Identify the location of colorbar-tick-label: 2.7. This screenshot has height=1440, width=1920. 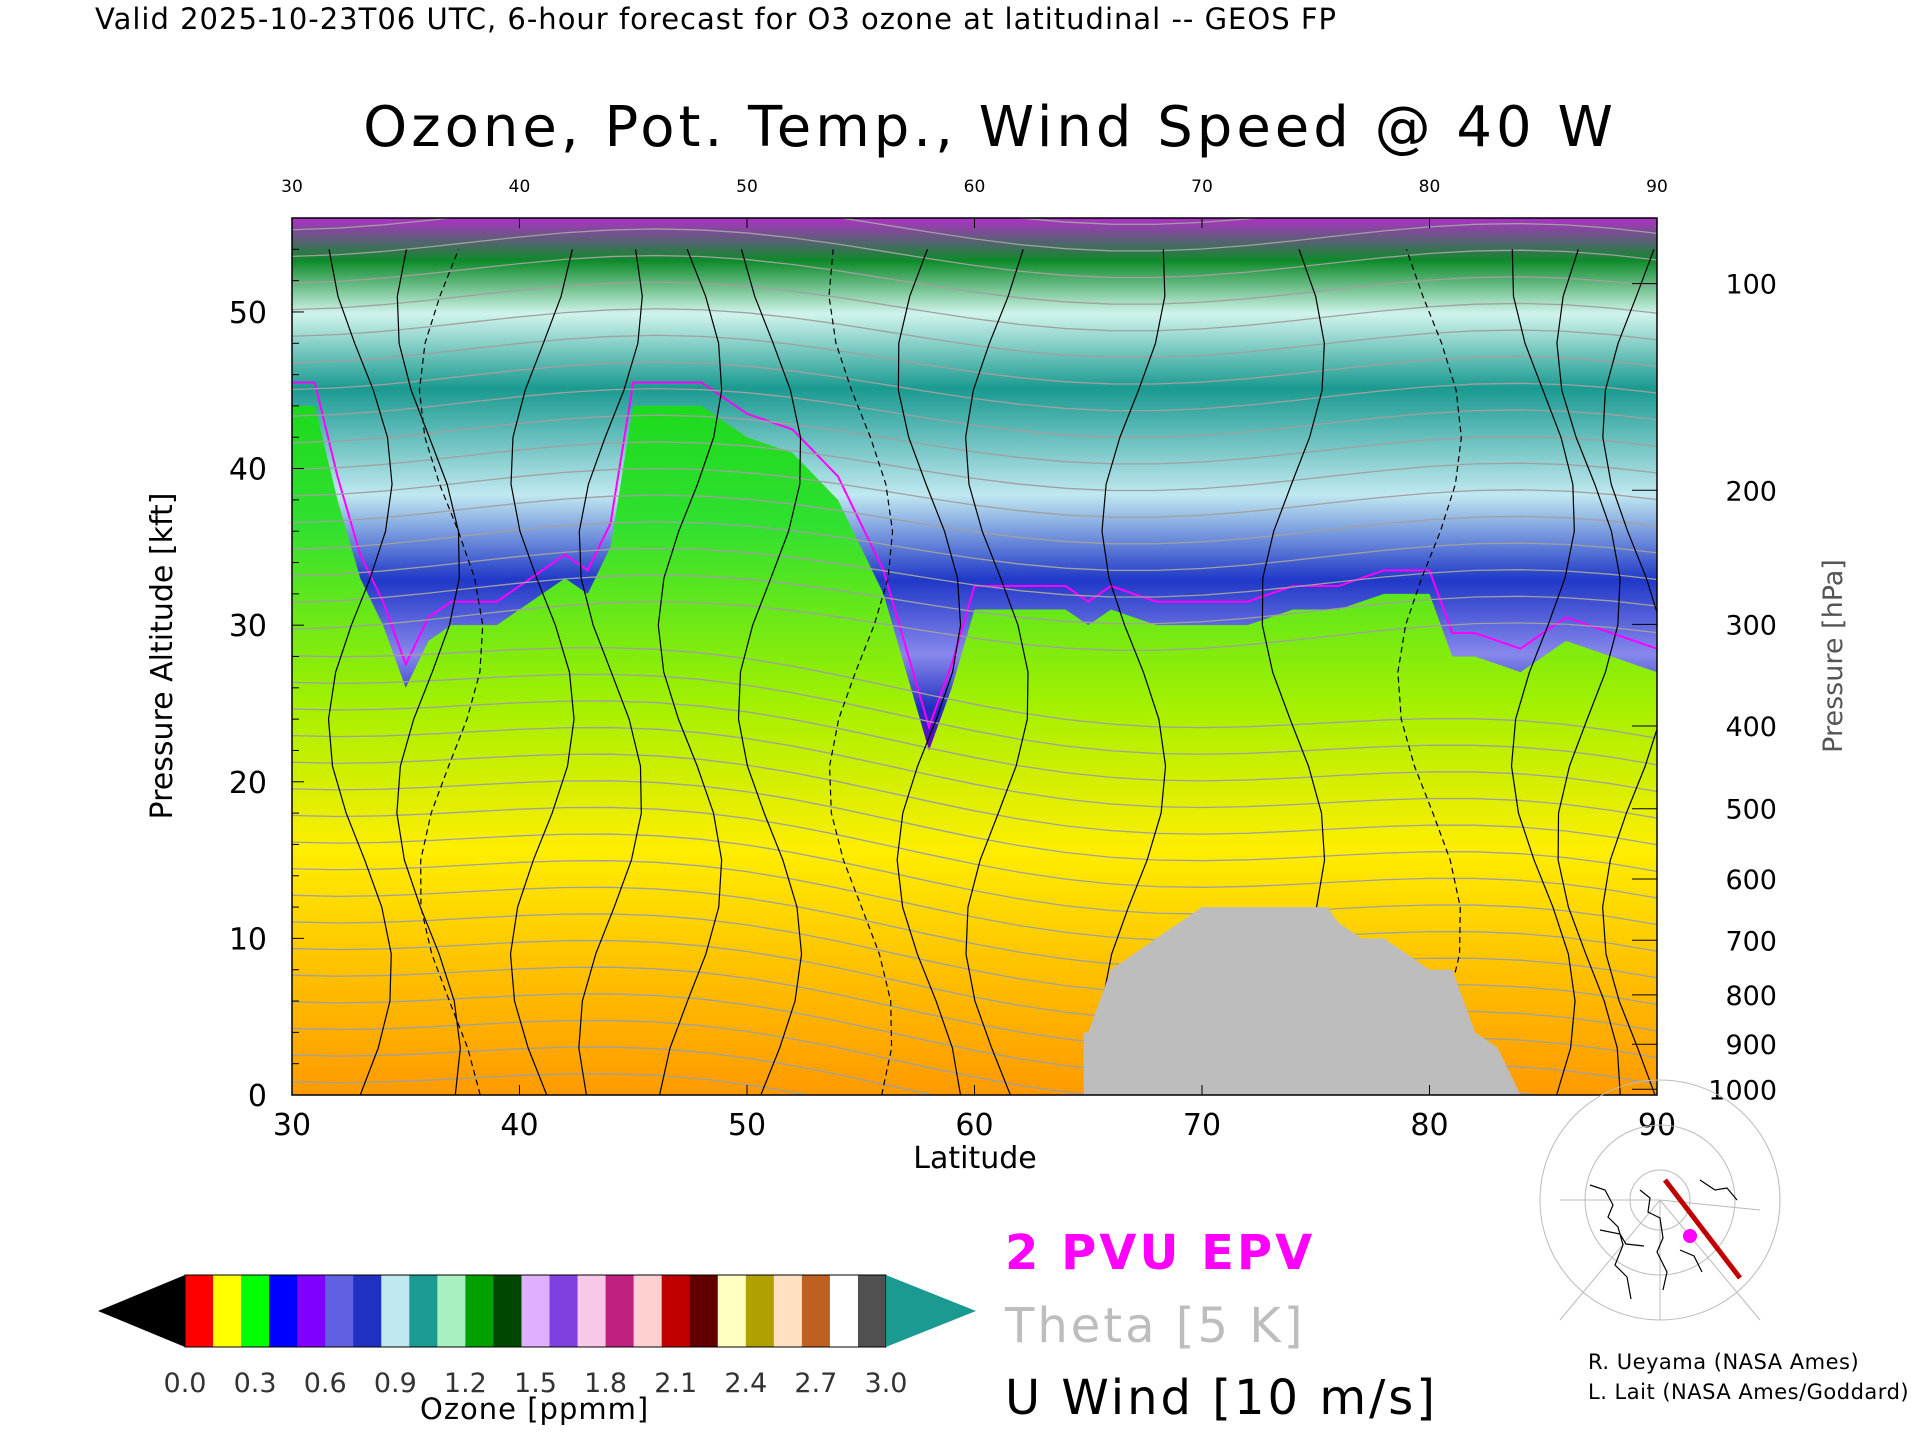
(815, 1383).